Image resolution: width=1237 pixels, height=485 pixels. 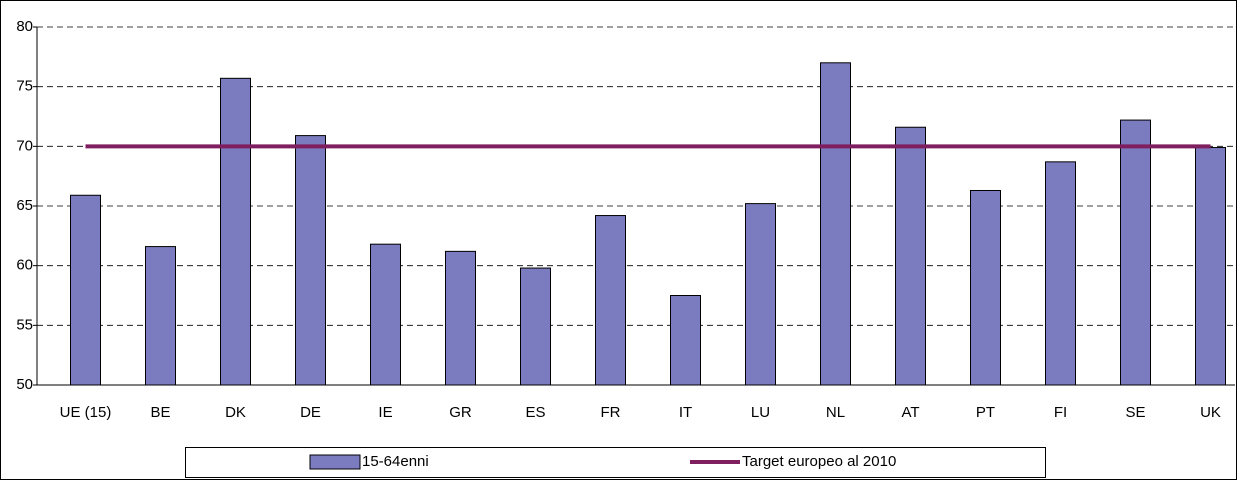 What do you see at coordinates (24, 205) in the screenshot?
I see `y-tick-label: 65` at bounding box center [24, 205].